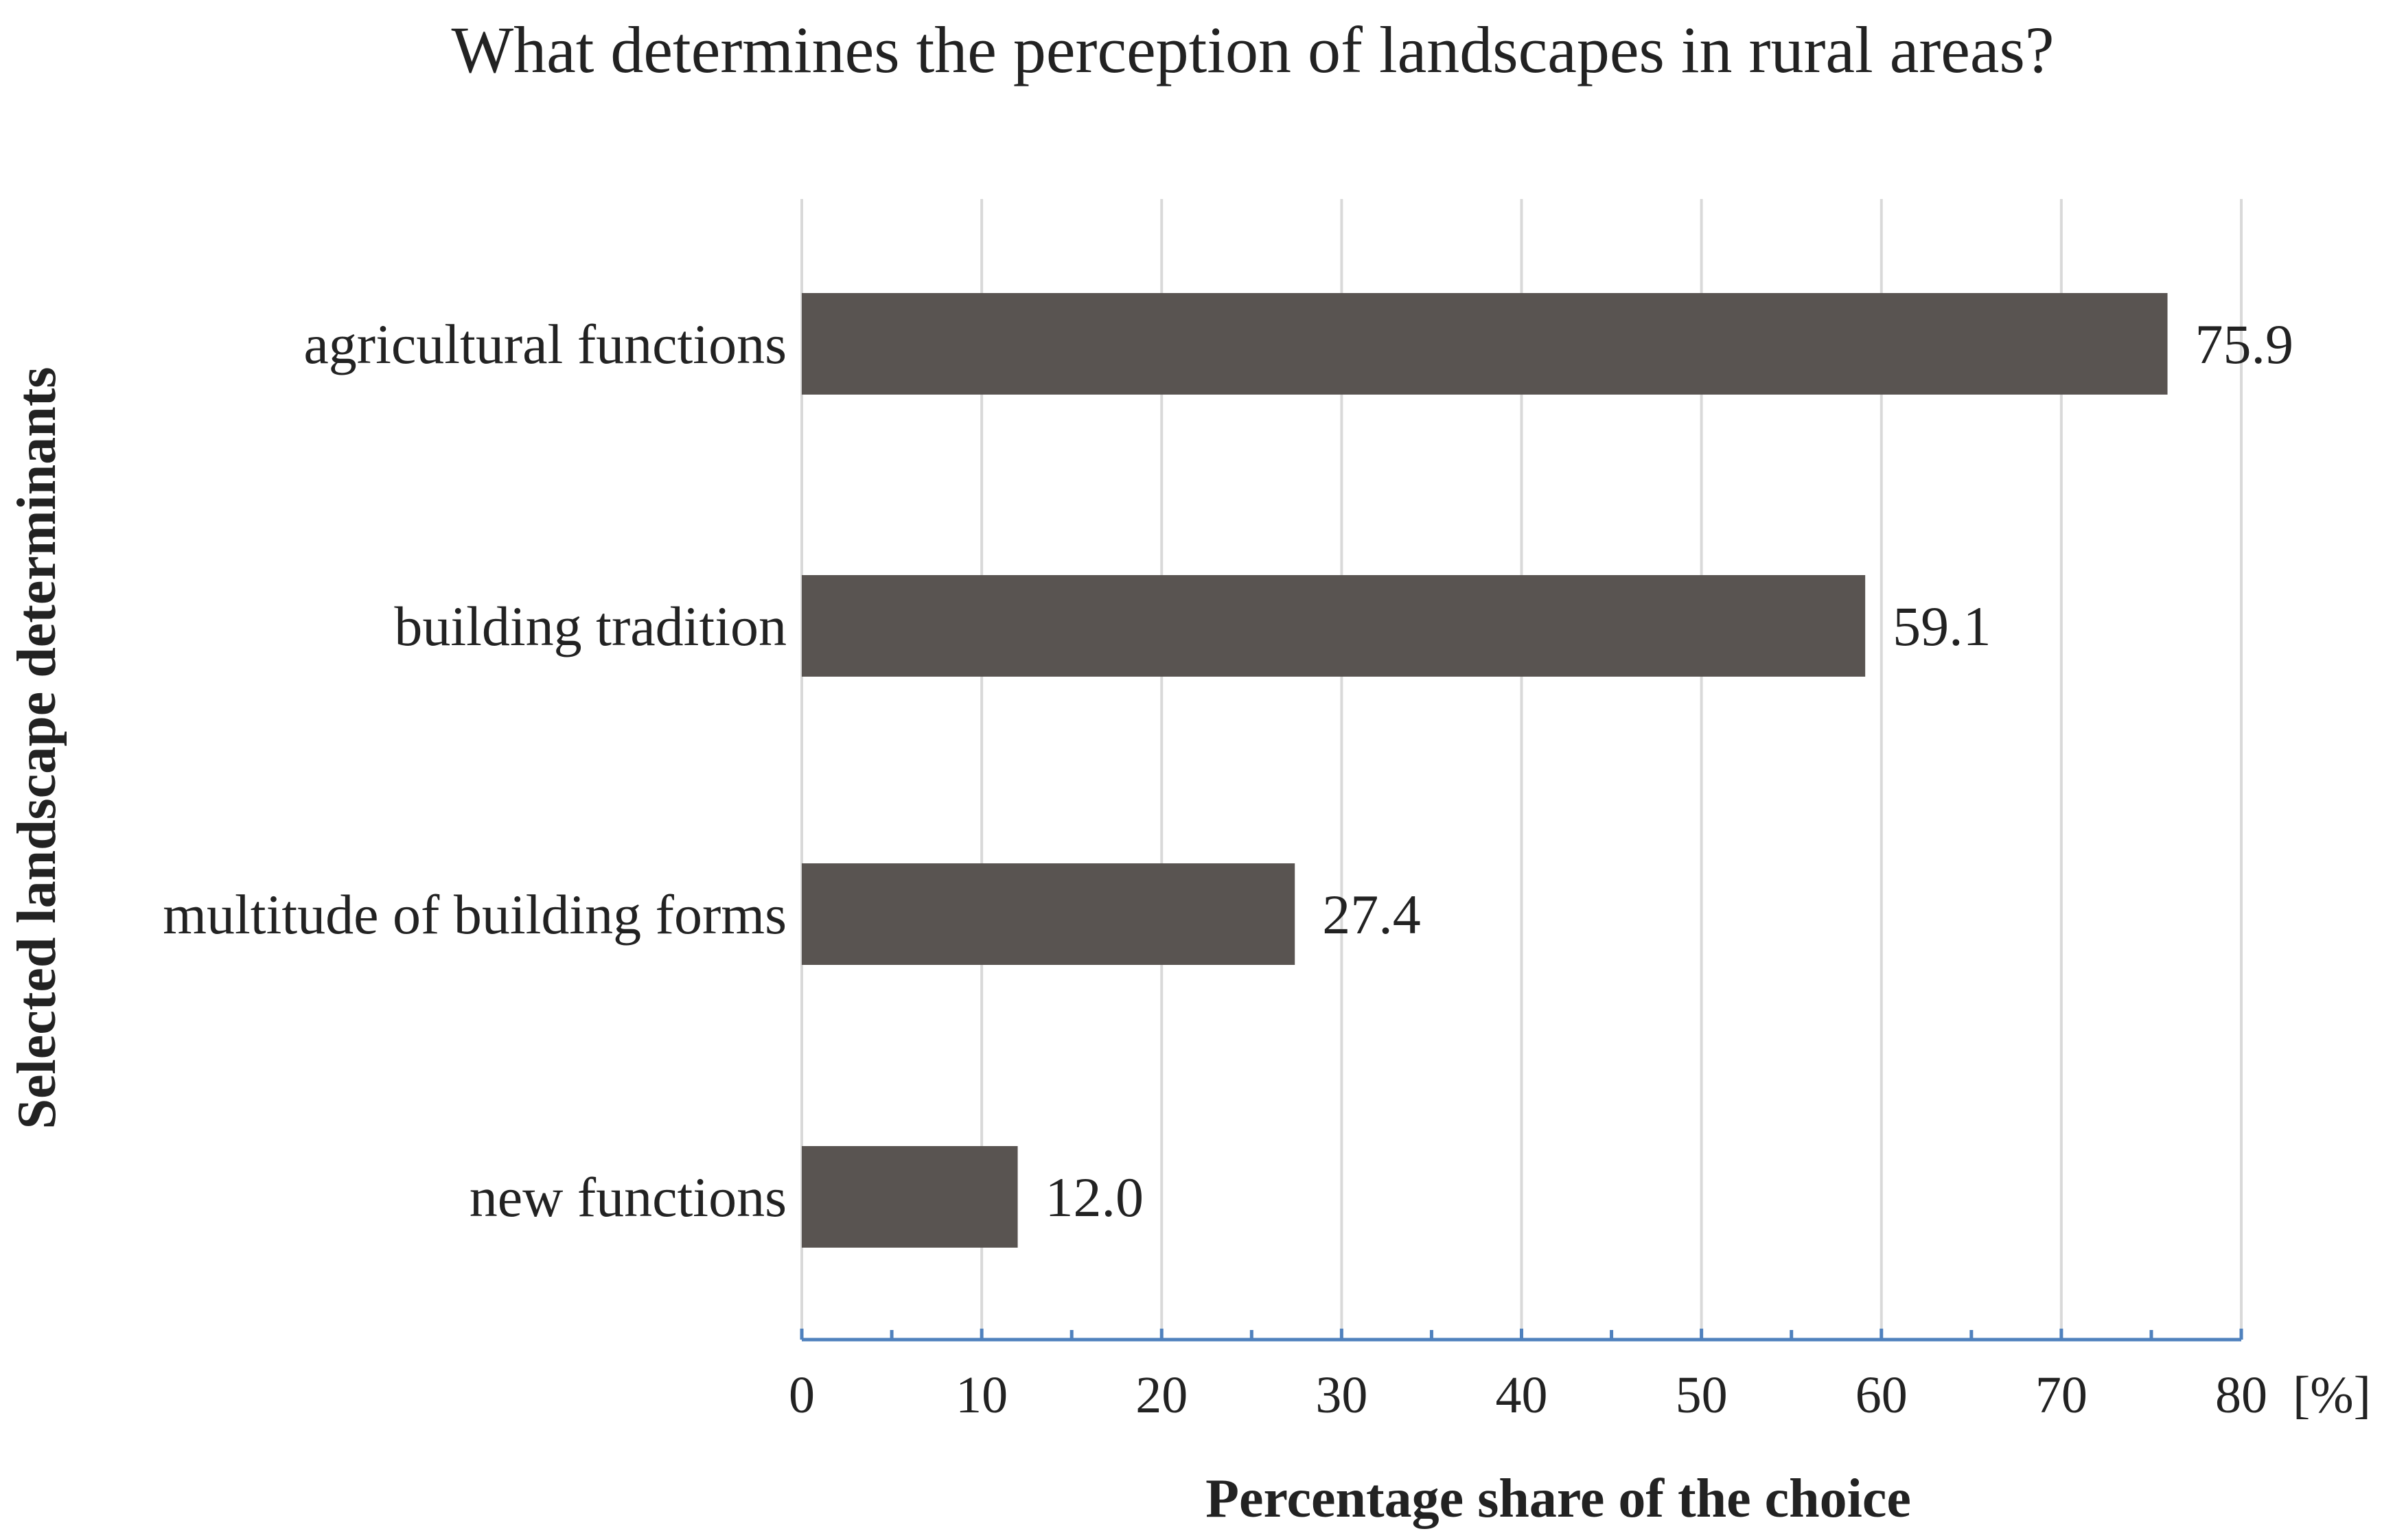 This screenshot has width=2382, height=1540. Describe the element at coordinates (1702, 1395) in the screenshot. I see `x-tick-label-50: 50` at that location.